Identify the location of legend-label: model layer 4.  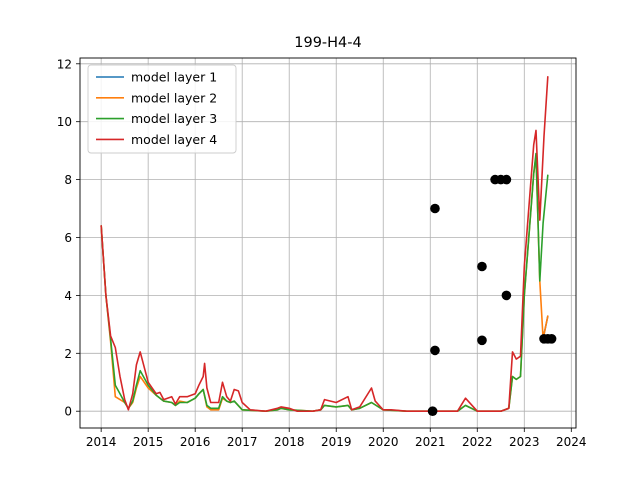
(174, 139).